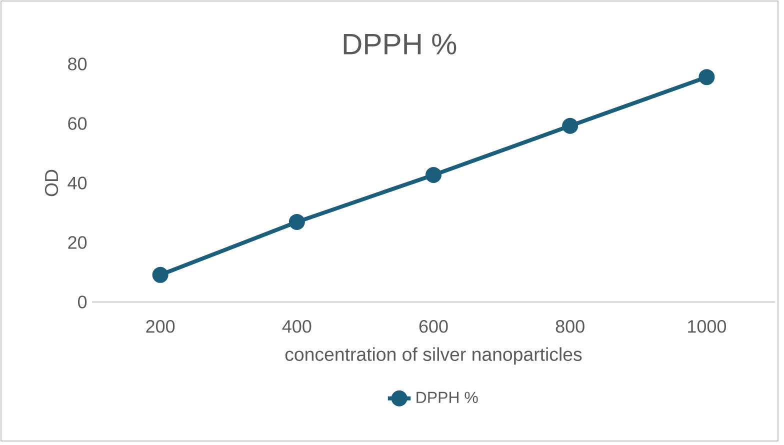 This screenshot has height=445, width=784. What do you see at coordinates (77, 123) in the screenshot?
I see `y-tick-label: 60` at bounding box center [77, 123].